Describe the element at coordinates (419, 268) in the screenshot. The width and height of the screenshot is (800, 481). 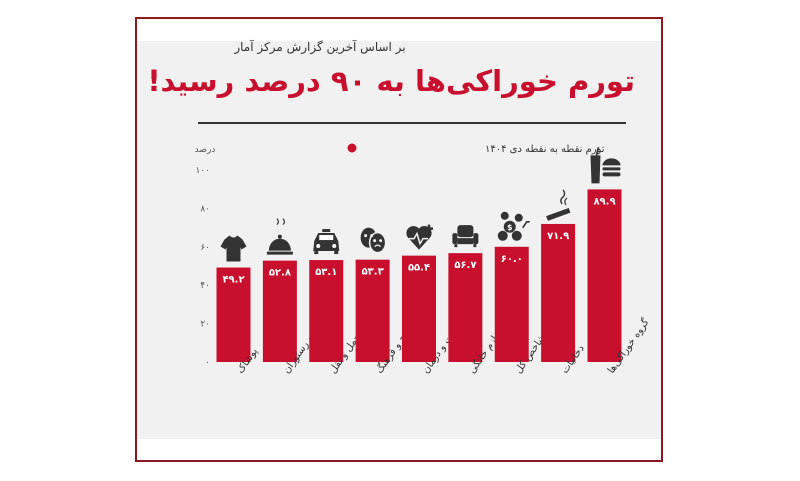
I see `bar-value-label: ۵۵.۴` at that location.